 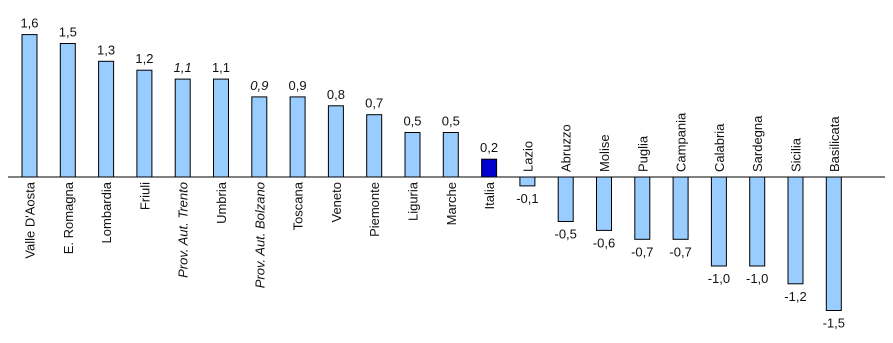 I want to click on bar-lazio, so click(x=527, y=181).